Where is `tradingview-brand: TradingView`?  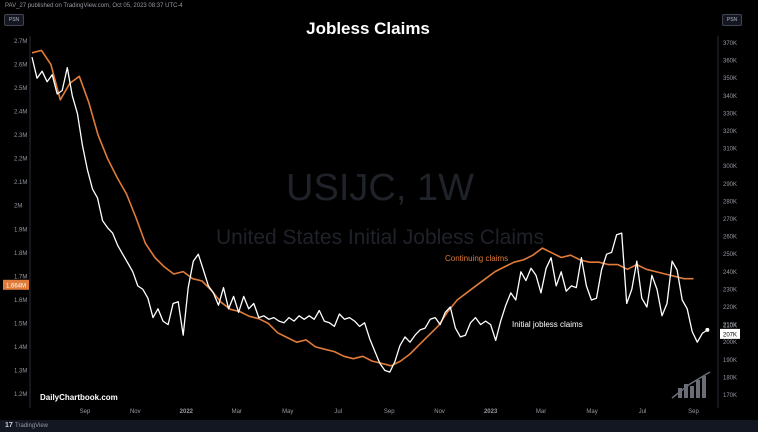
tradingview-brand: TradingView is located at coordinates (32, 426).